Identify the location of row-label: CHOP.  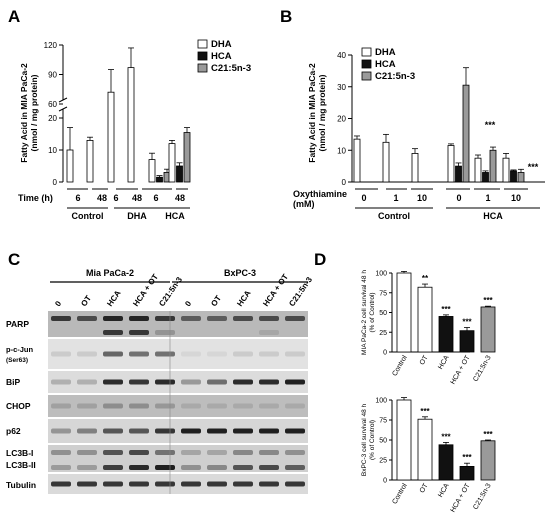
(18, 406).